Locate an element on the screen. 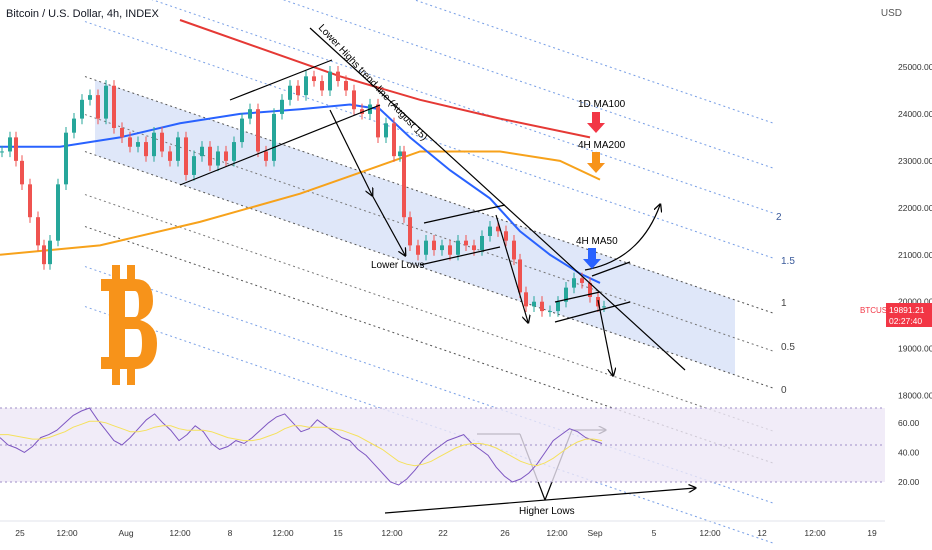 The image size is (932, 550). price-tick-3: 22000.00 is located at coordinates (915, 208).